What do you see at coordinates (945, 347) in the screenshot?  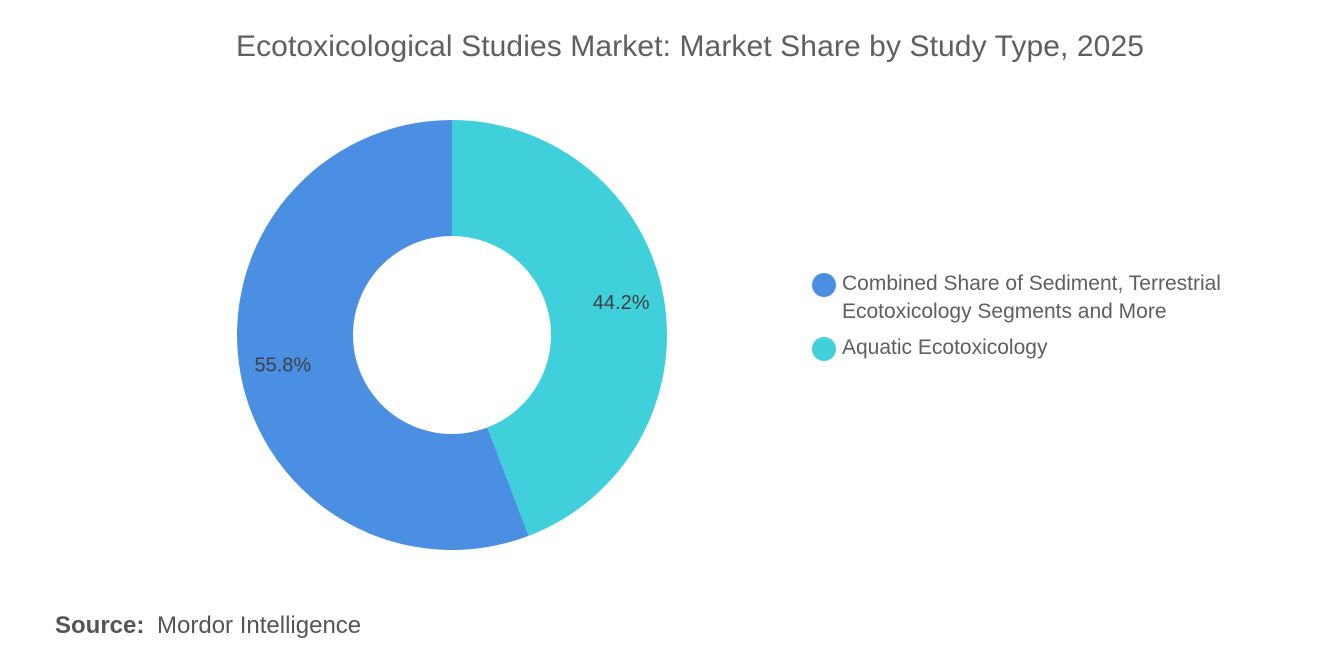 I see `legend-label-aquatic: Aquatic Ecotoxicology` at bounding box center [945, 347].